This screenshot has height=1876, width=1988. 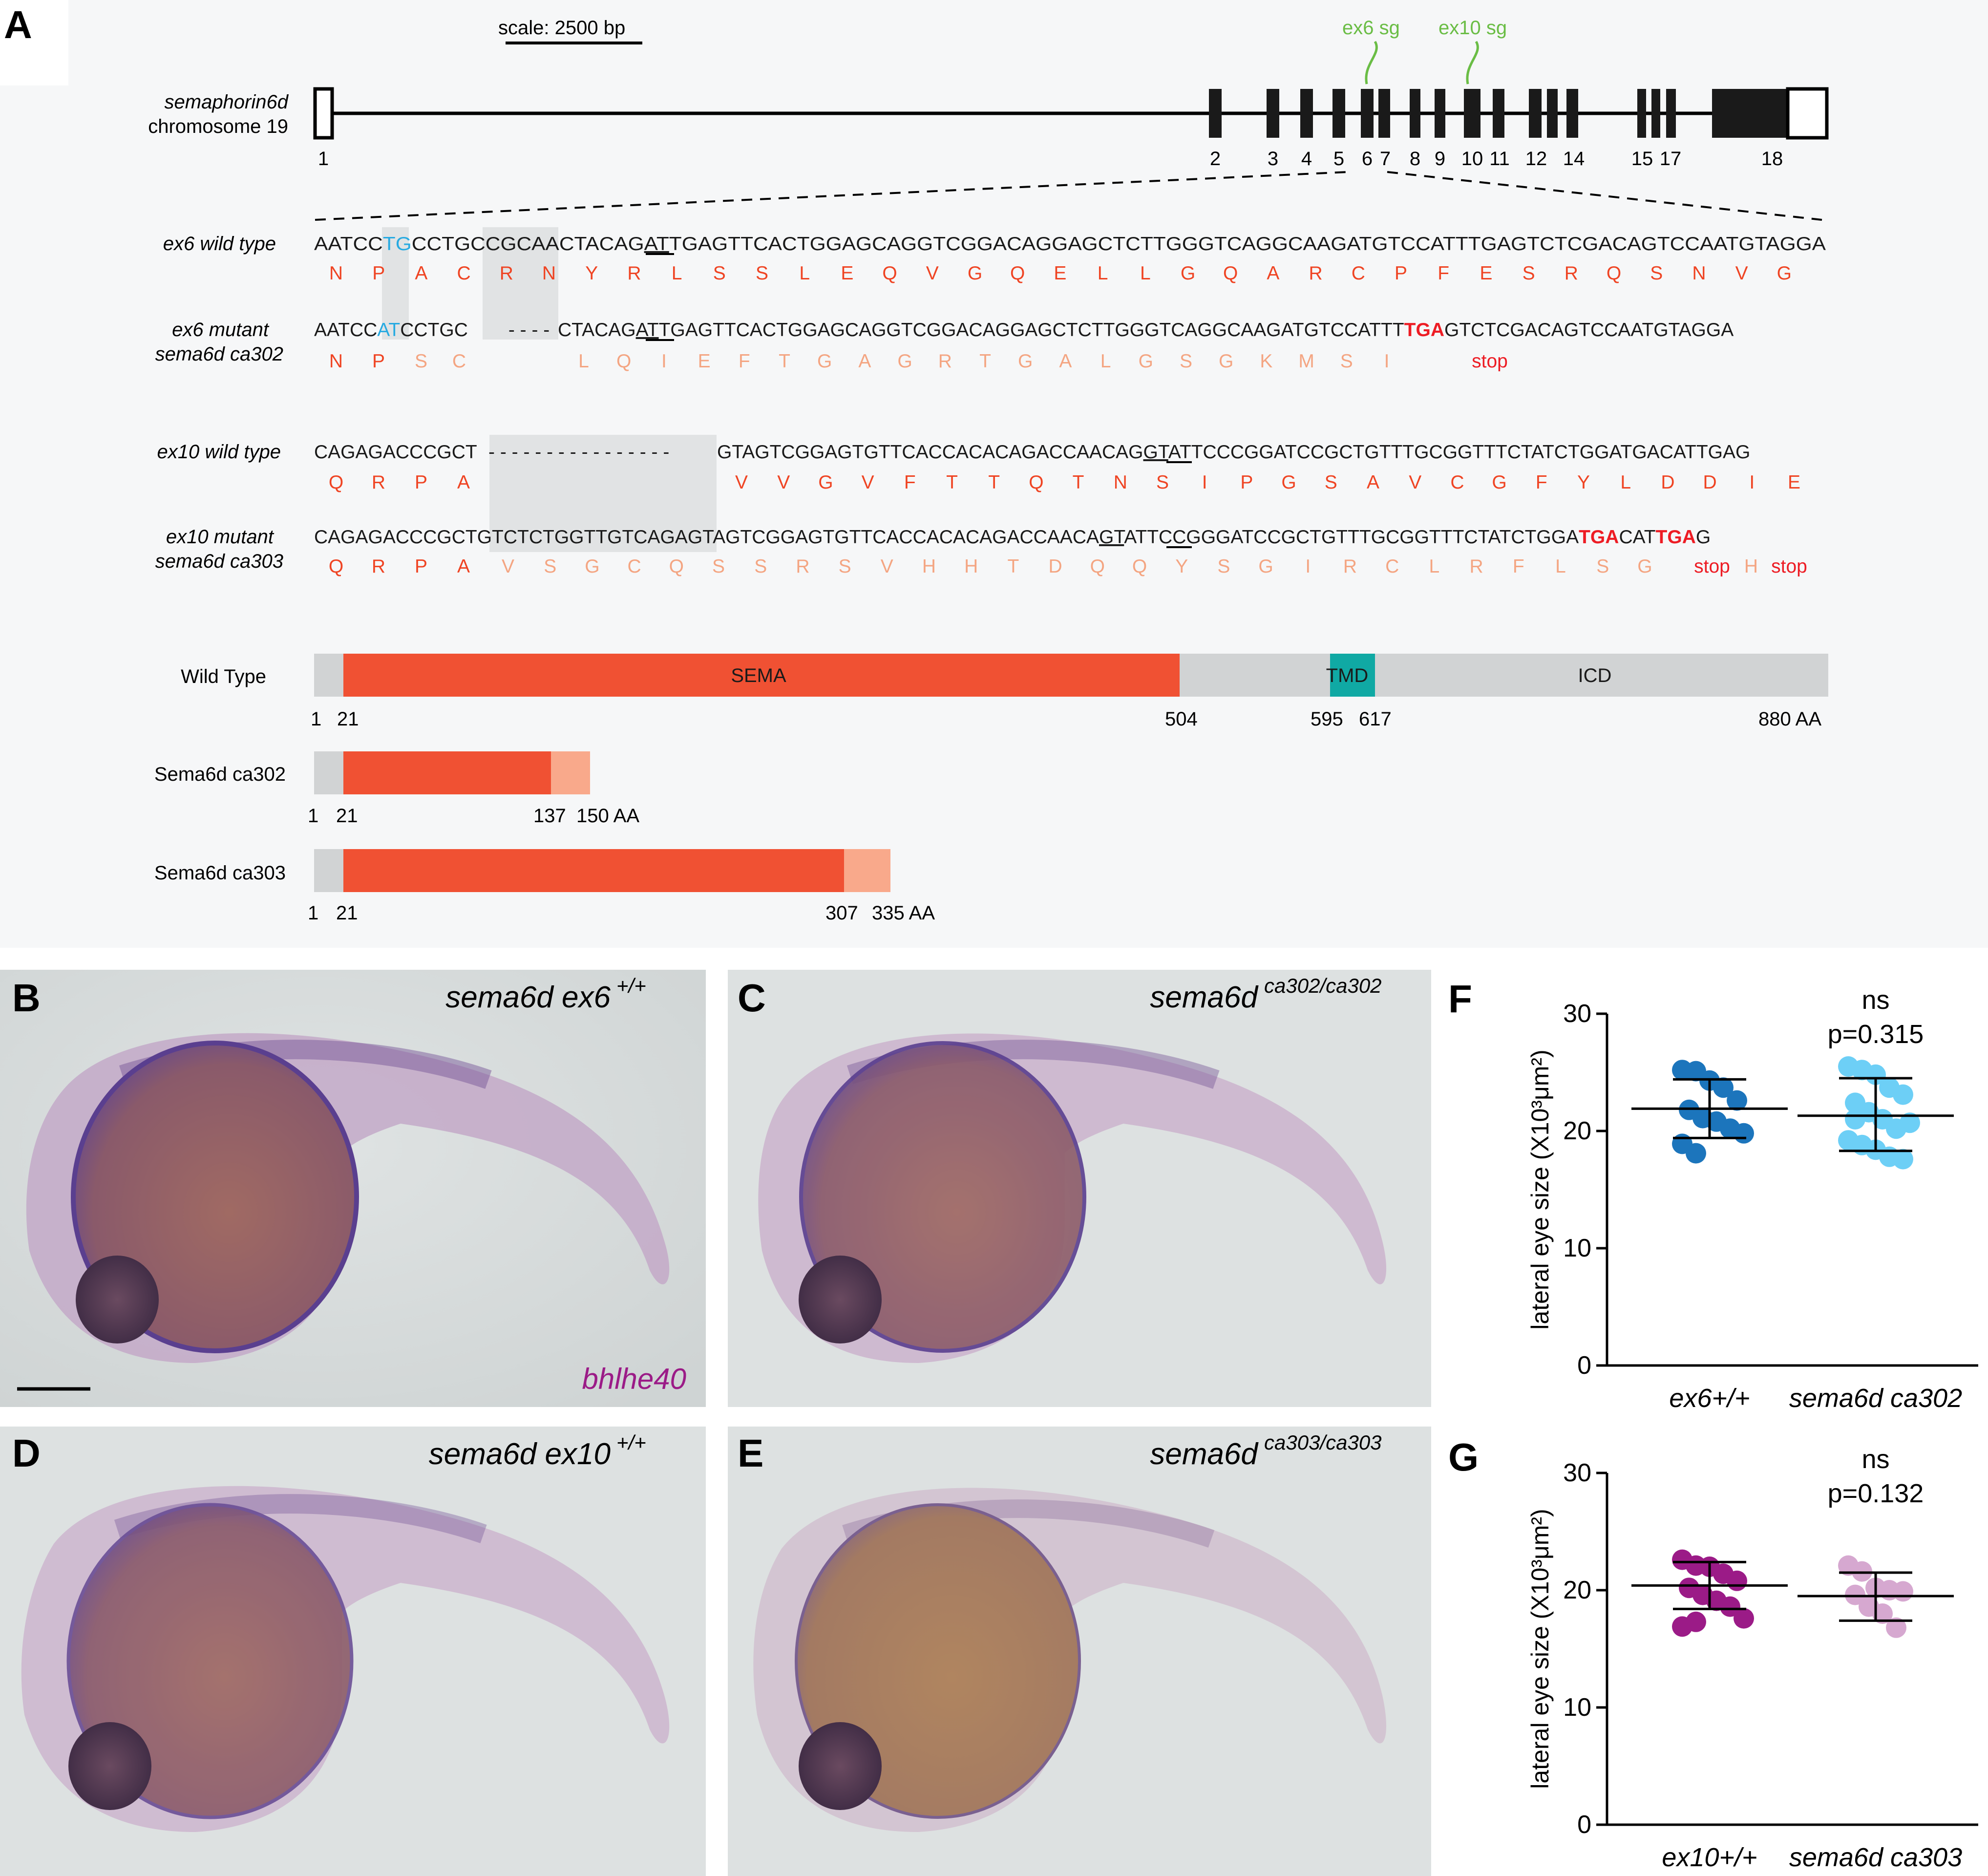 I want to click on aa-number: 880 AA, so click(x=1789, y=719).